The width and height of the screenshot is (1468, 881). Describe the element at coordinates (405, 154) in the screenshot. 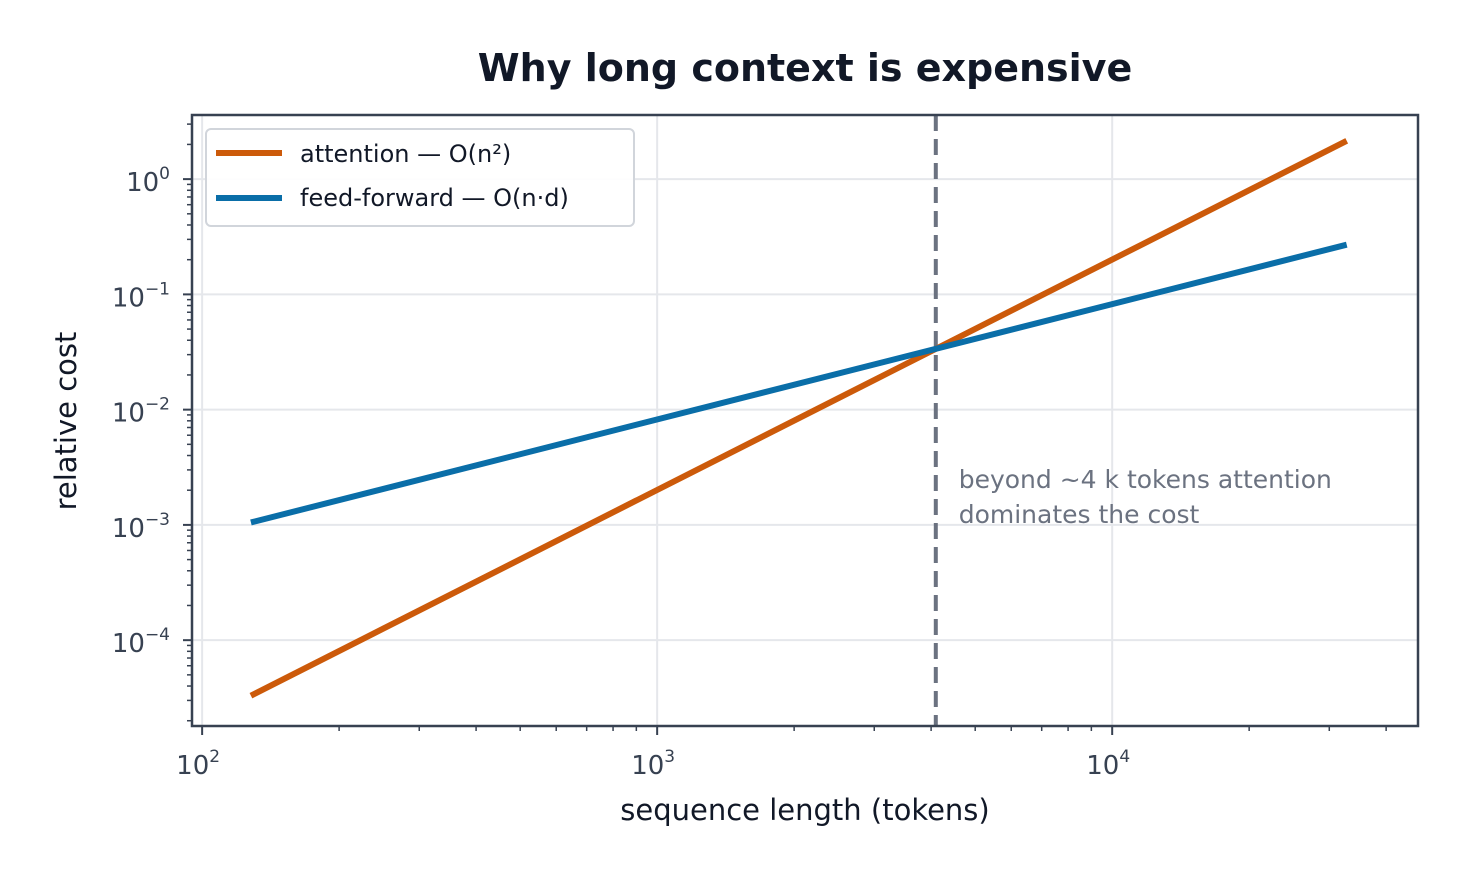

I see `legend-label-attention: attention — O(n²)` at that location.